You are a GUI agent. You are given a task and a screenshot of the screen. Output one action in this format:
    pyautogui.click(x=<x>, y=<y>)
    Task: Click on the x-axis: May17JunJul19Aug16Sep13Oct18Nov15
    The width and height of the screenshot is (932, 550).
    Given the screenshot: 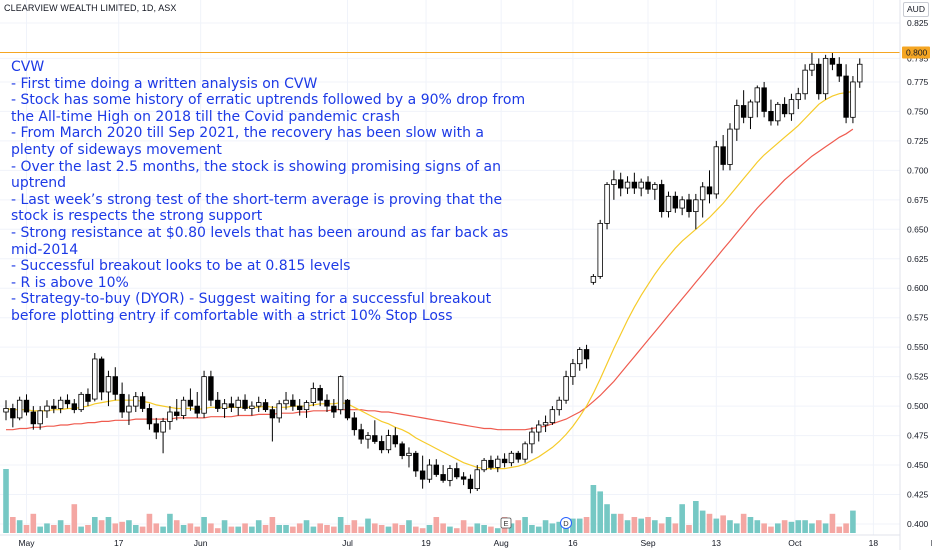 What is the action you would take?
    pyautogui.click(x=466, y=541)
    